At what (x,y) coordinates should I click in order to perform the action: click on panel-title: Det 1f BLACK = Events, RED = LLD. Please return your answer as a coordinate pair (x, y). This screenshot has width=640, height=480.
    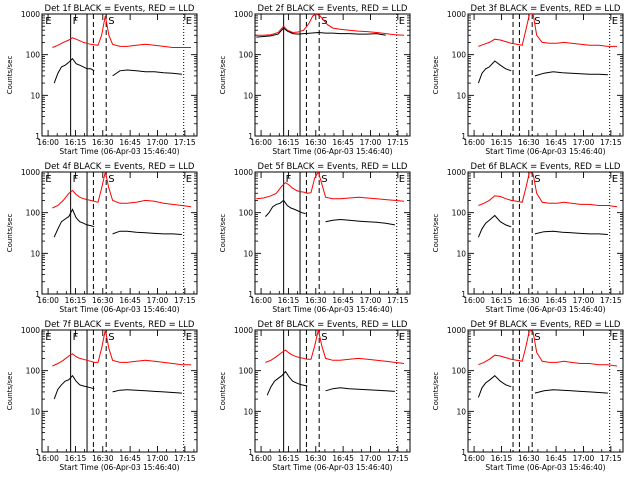
    Looking at the image, I should click on (120, 9).